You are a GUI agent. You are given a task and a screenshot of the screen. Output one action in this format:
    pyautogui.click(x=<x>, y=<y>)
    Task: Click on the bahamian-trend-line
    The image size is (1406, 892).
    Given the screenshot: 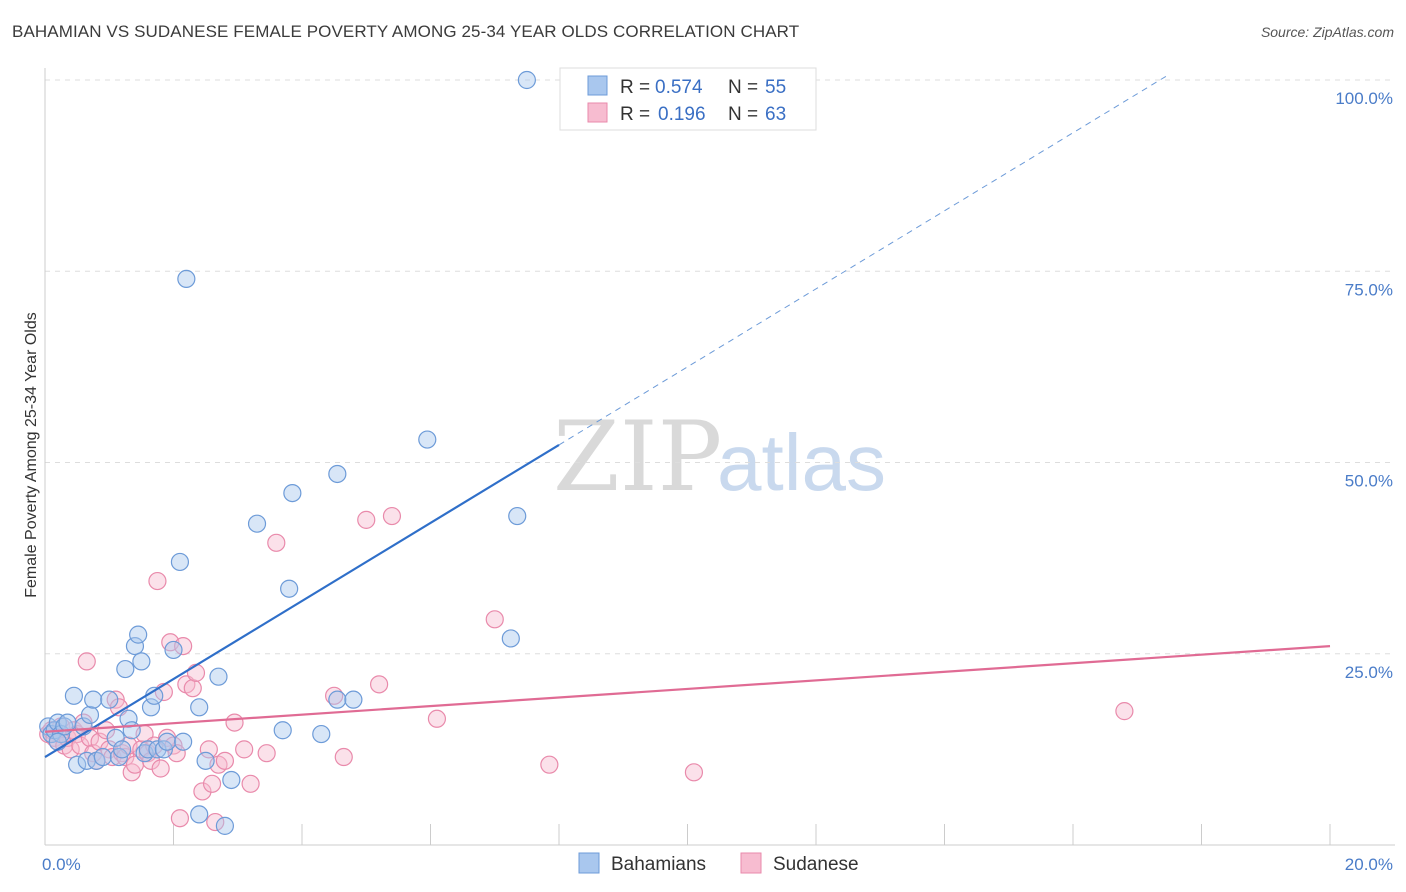 What is the action you would take?
    pyautogui.click(x=302, y=600)
    